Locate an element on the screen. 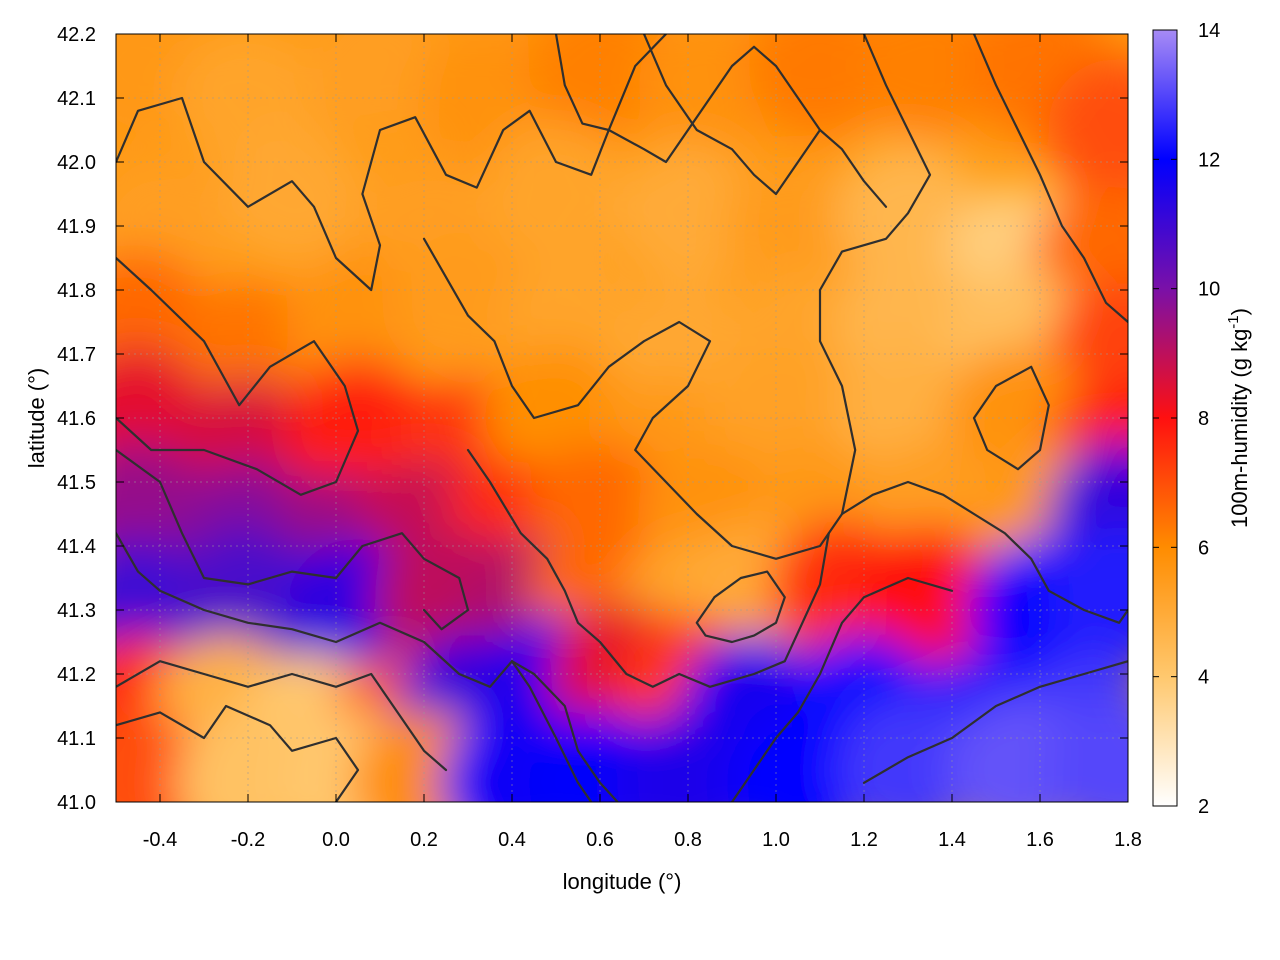  x-tick-label: -0.4 is located at coordinates (160, 840).